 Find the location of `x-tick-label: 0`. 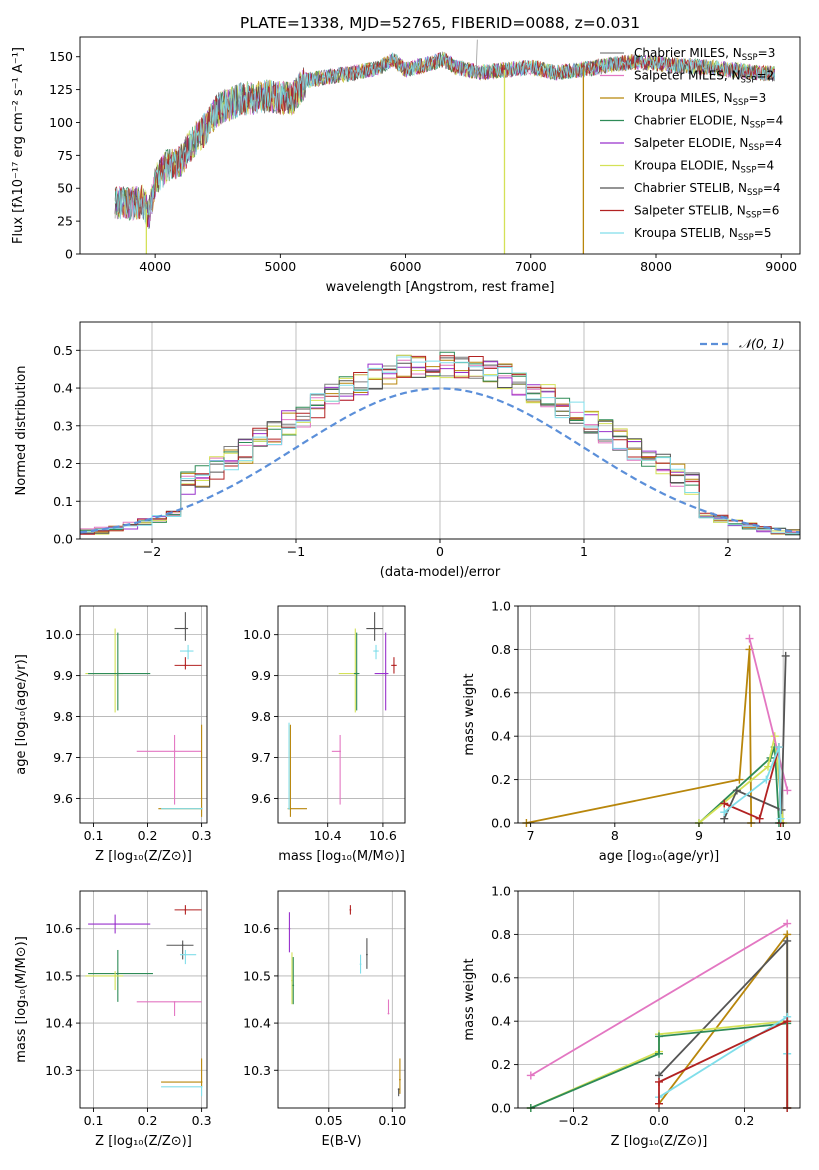

x-tick-label: 0 is located at coordinates (440, 551).